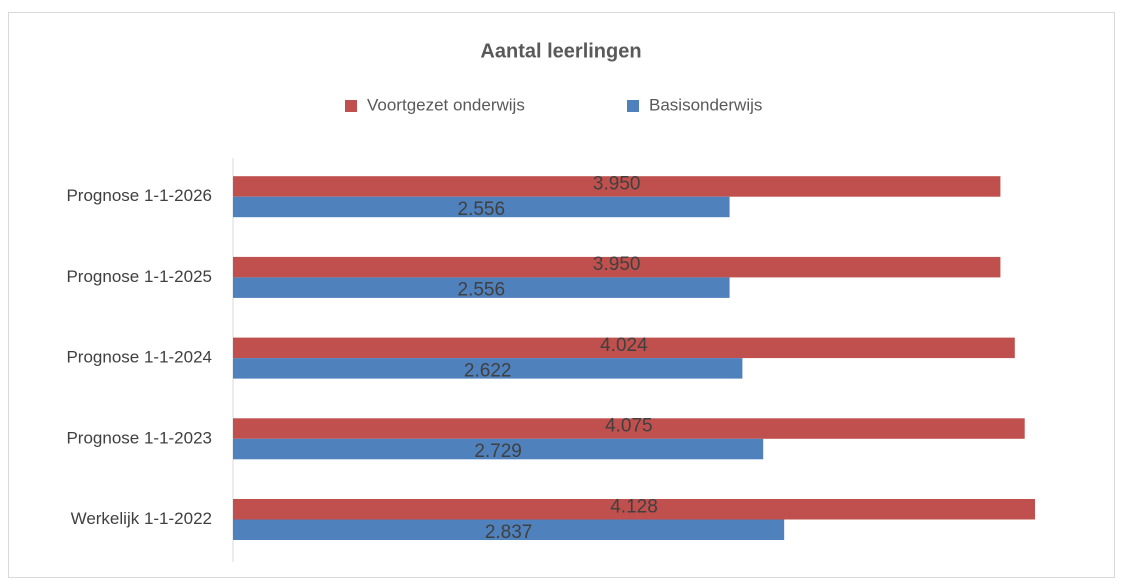  I want to click on y-tick-label: Prognose 1-1-2023, so click(139, 437).